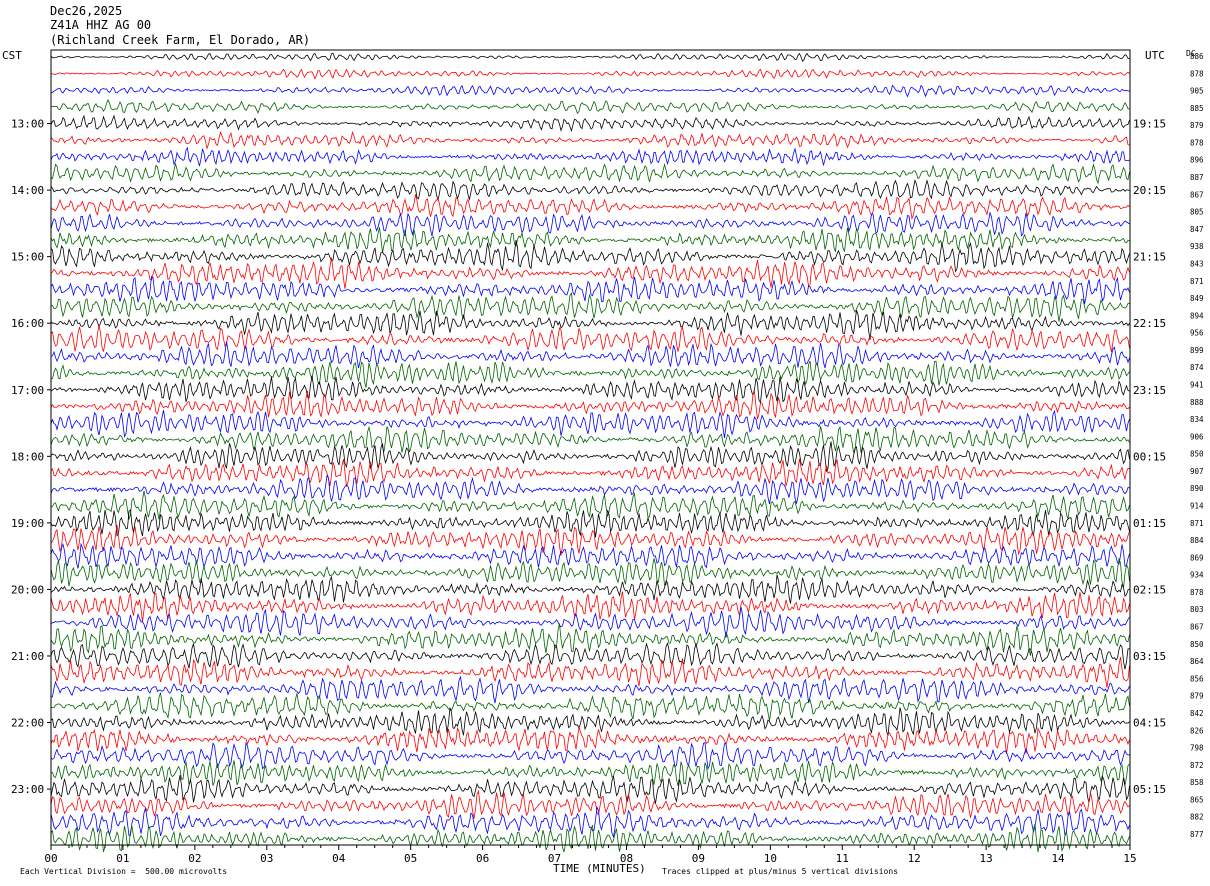 The width and height of the screenshot is (1210, 886). Describe the element at coordinates (1191, 53) in the screenshot. I see `dc-header-label: DC` at that location.